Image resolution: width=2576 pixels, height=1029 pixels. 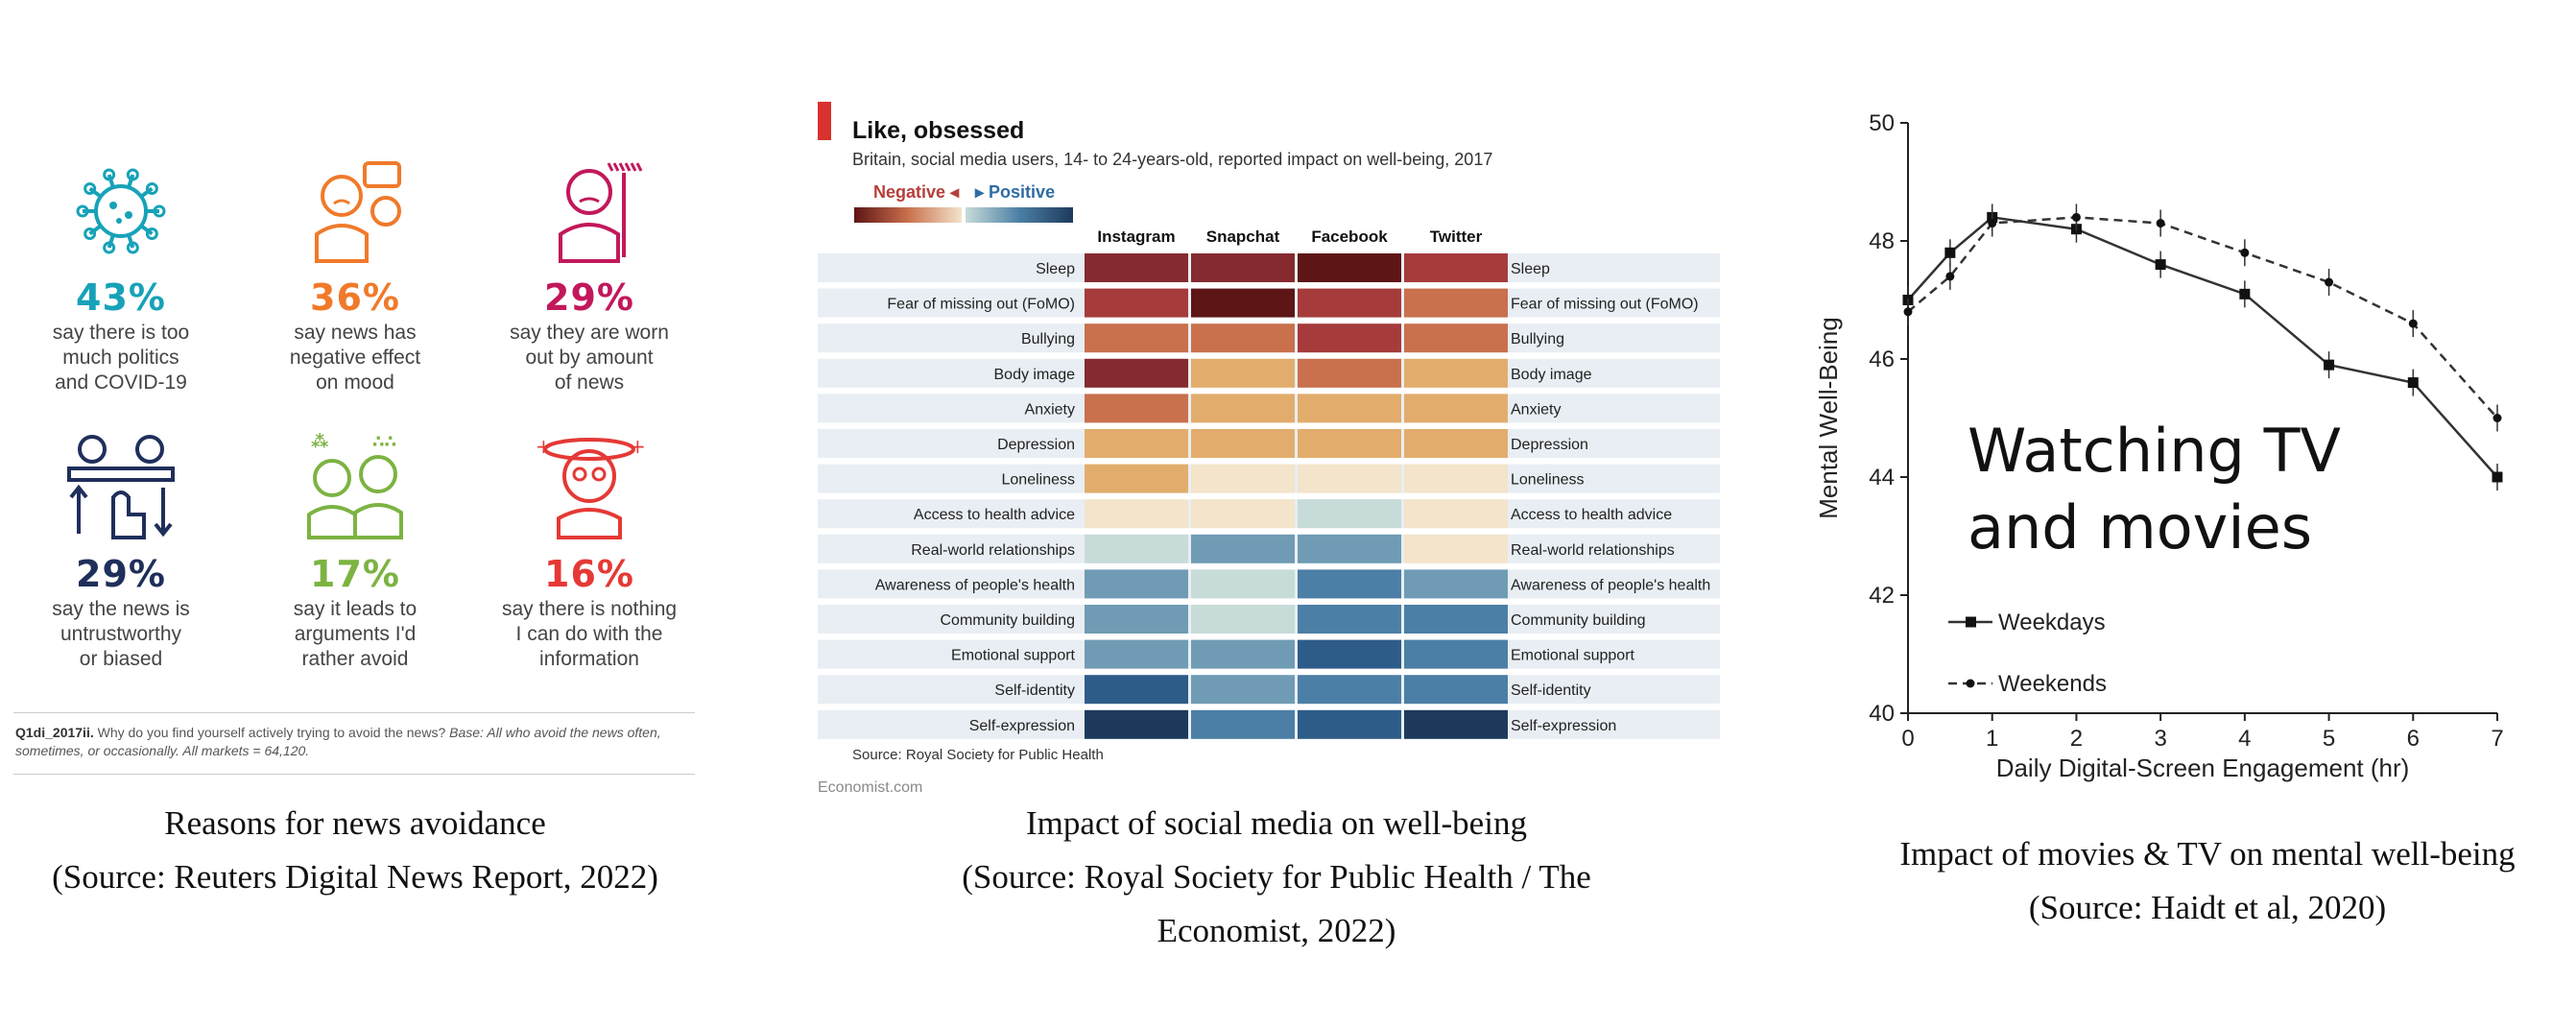 I want to click on heatmap-row-label-right: Awareness of people's health, so click(x=1610, y=585).